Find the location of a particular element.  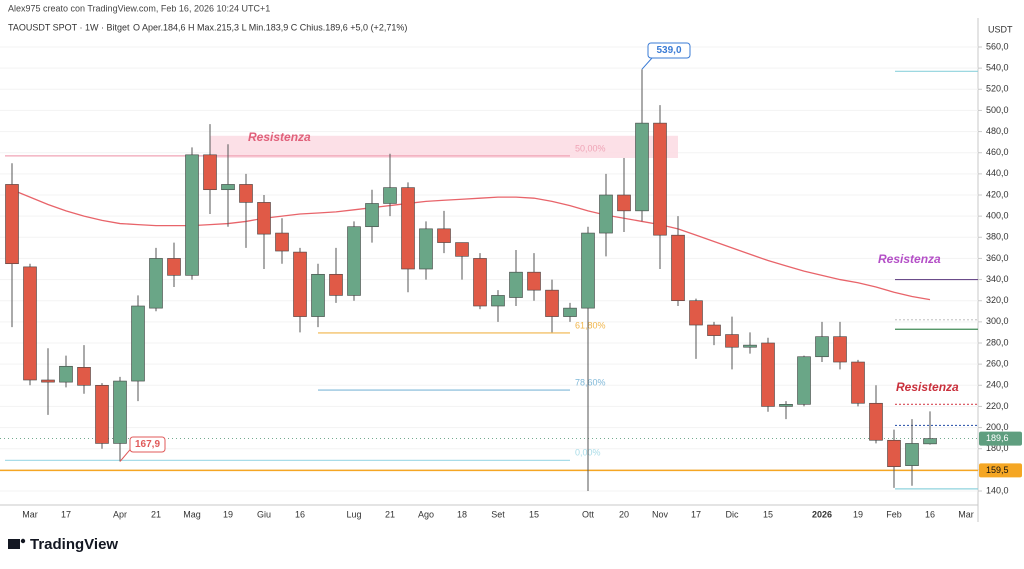

y-tick-label: 200,0 is located at coordinates (997, 427).